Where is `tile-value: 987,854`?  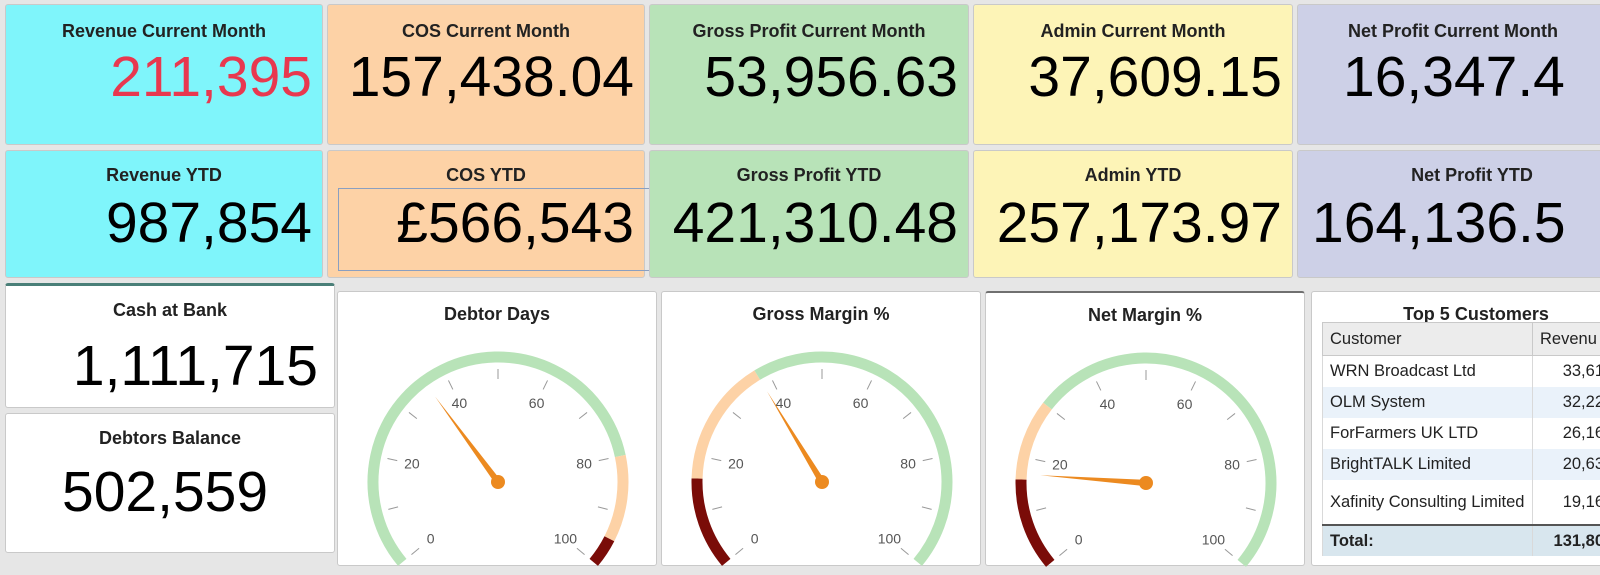
tile-value: 987,854 is located at coordinates (208, 223).